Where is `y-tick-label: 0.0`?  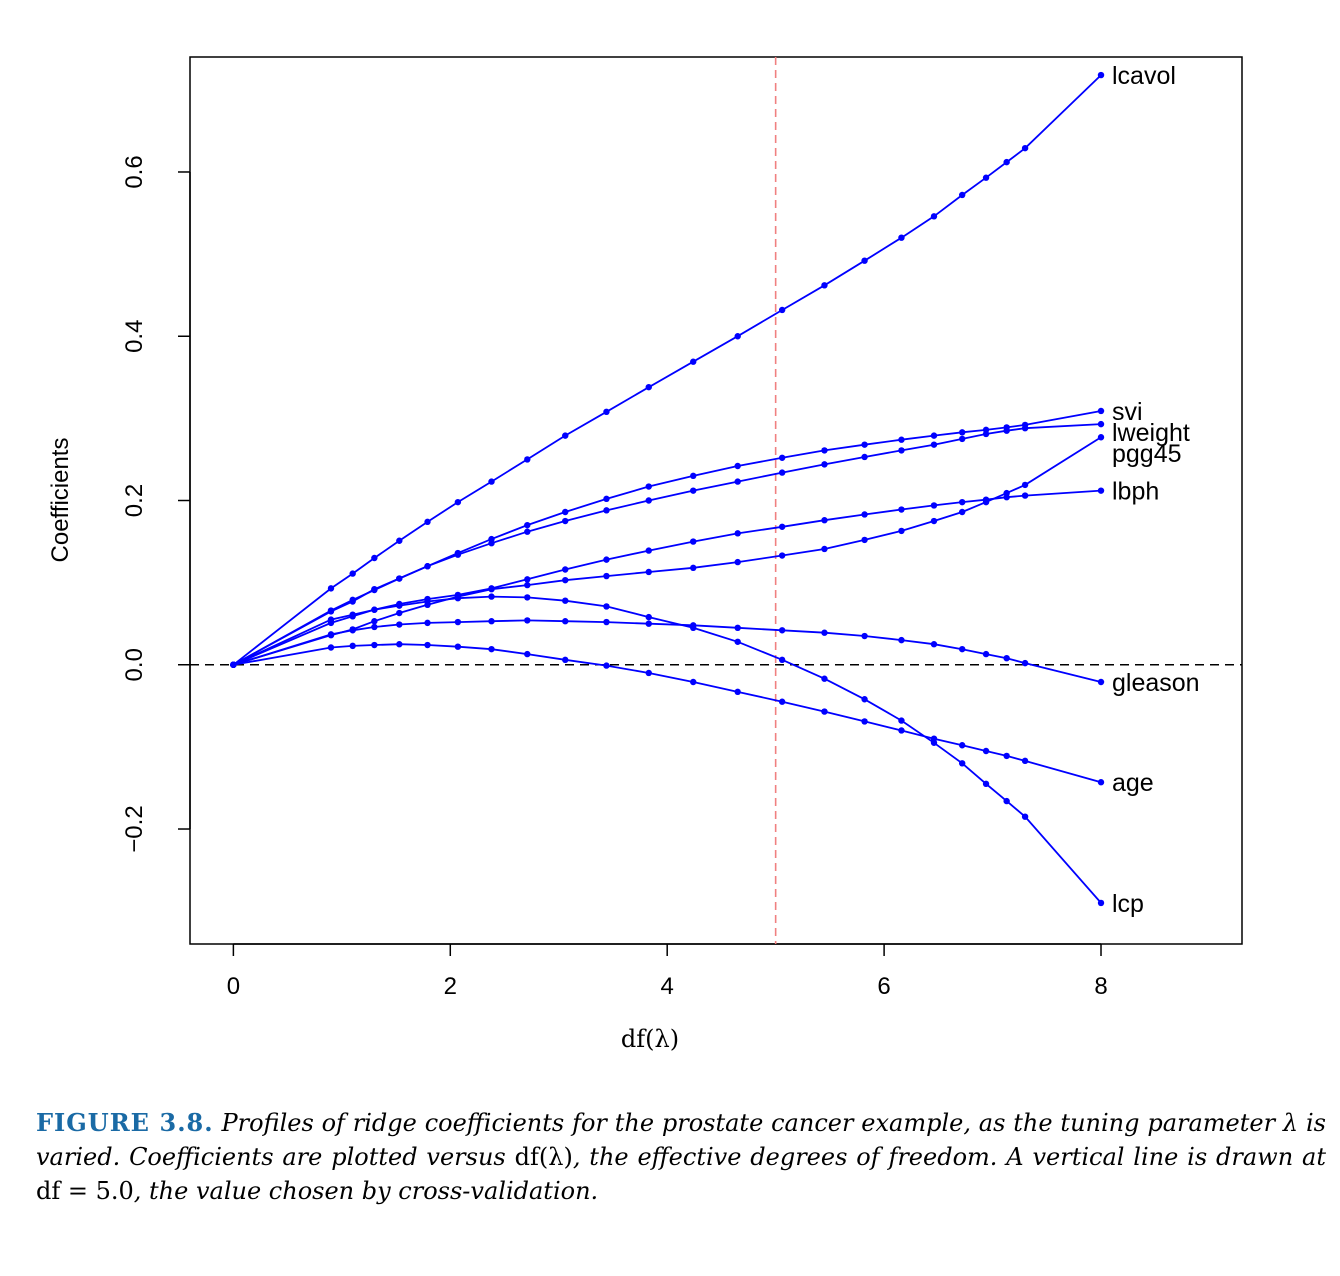
y-tick-label: 0.0 is located at coordinates (134, 664).